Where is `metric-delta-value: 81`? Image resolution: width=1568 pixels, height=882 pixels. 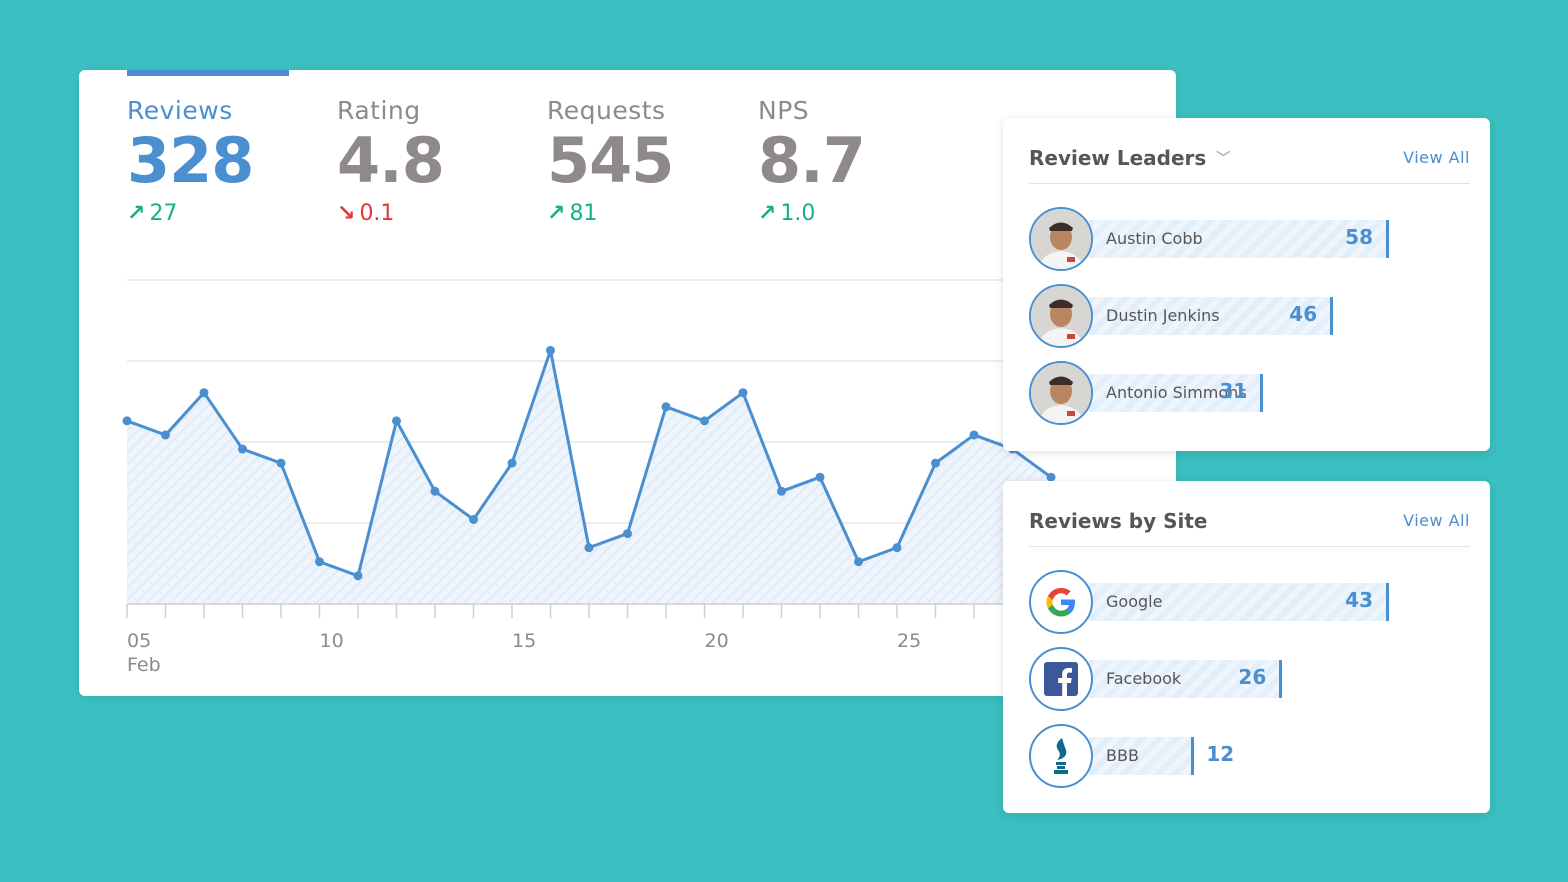
metric-delta-value: 81 is located at coordinates (583, 213).